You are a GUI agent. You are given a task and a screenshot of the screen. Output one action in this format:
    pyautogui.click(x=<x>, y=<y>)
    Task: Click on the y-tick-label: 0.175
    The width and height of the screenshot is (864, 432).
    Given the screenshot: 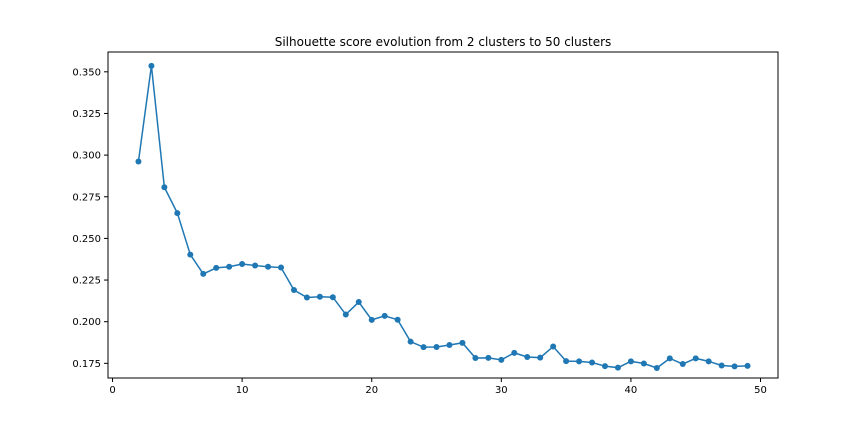 What is the action you would take?
    pyautogui.click(x=86, y=364)
    